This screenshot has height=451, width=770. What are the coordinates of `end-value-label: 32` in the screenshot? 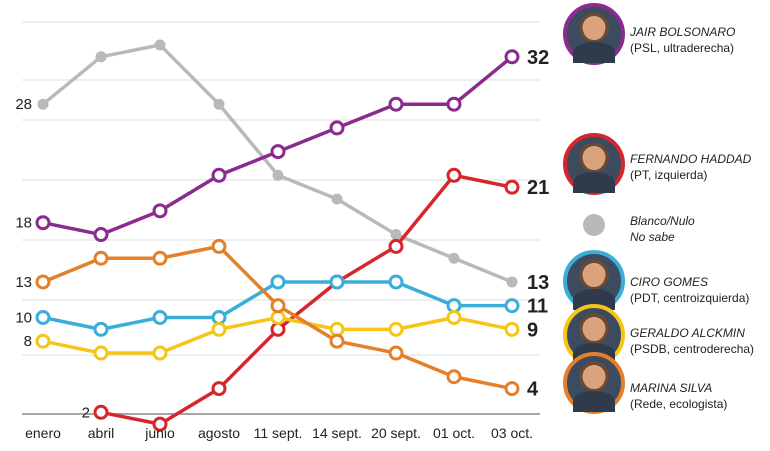 It's located at (538, 58).